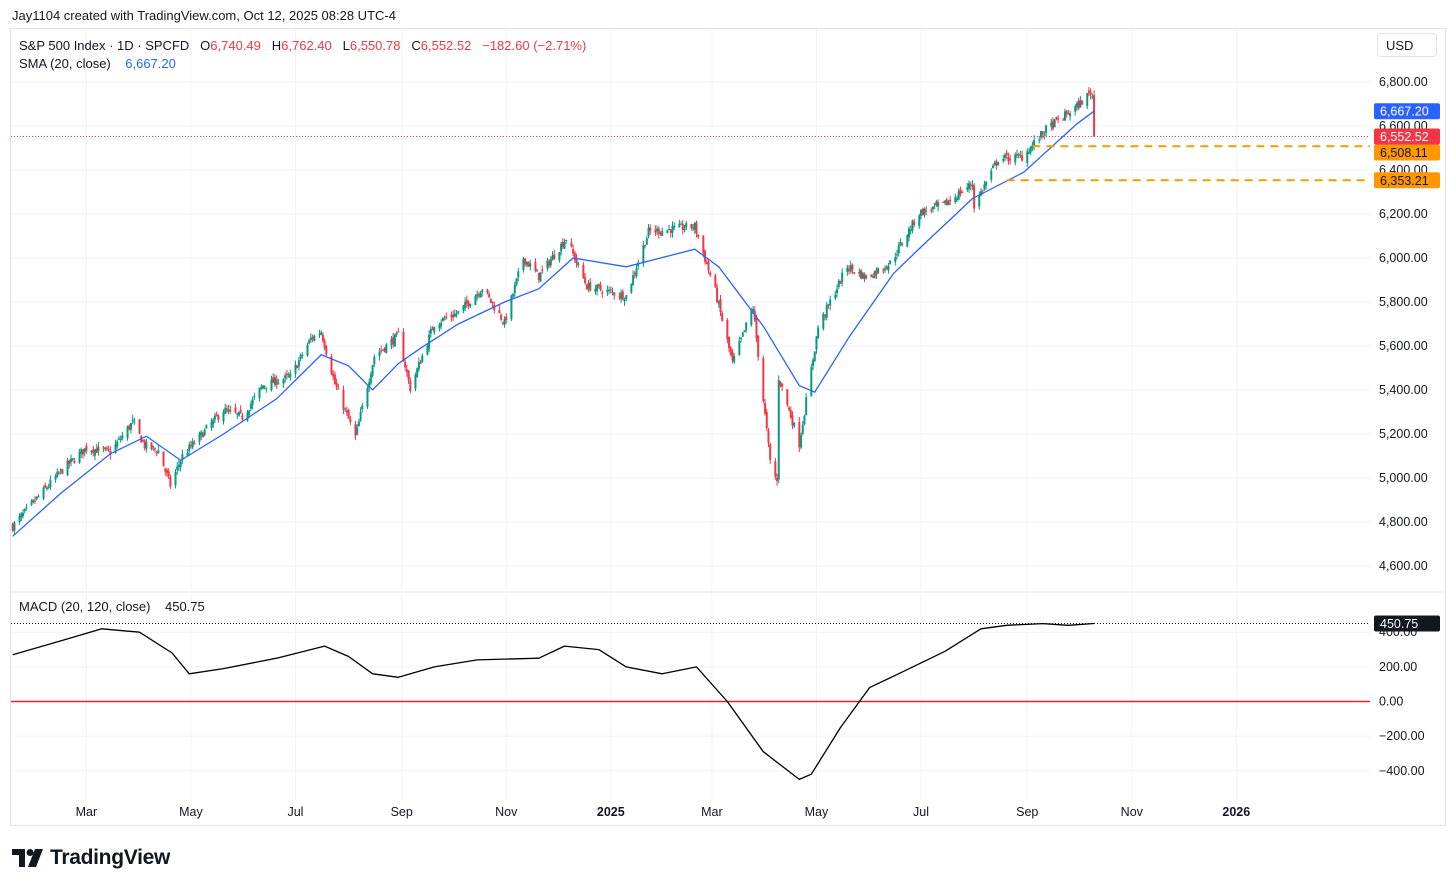 The width and height of the screenshot is (1456, 888). Describe the element at coordinates (110, 857) in the screenshot. I see `brand-name: TradingView` at that location.